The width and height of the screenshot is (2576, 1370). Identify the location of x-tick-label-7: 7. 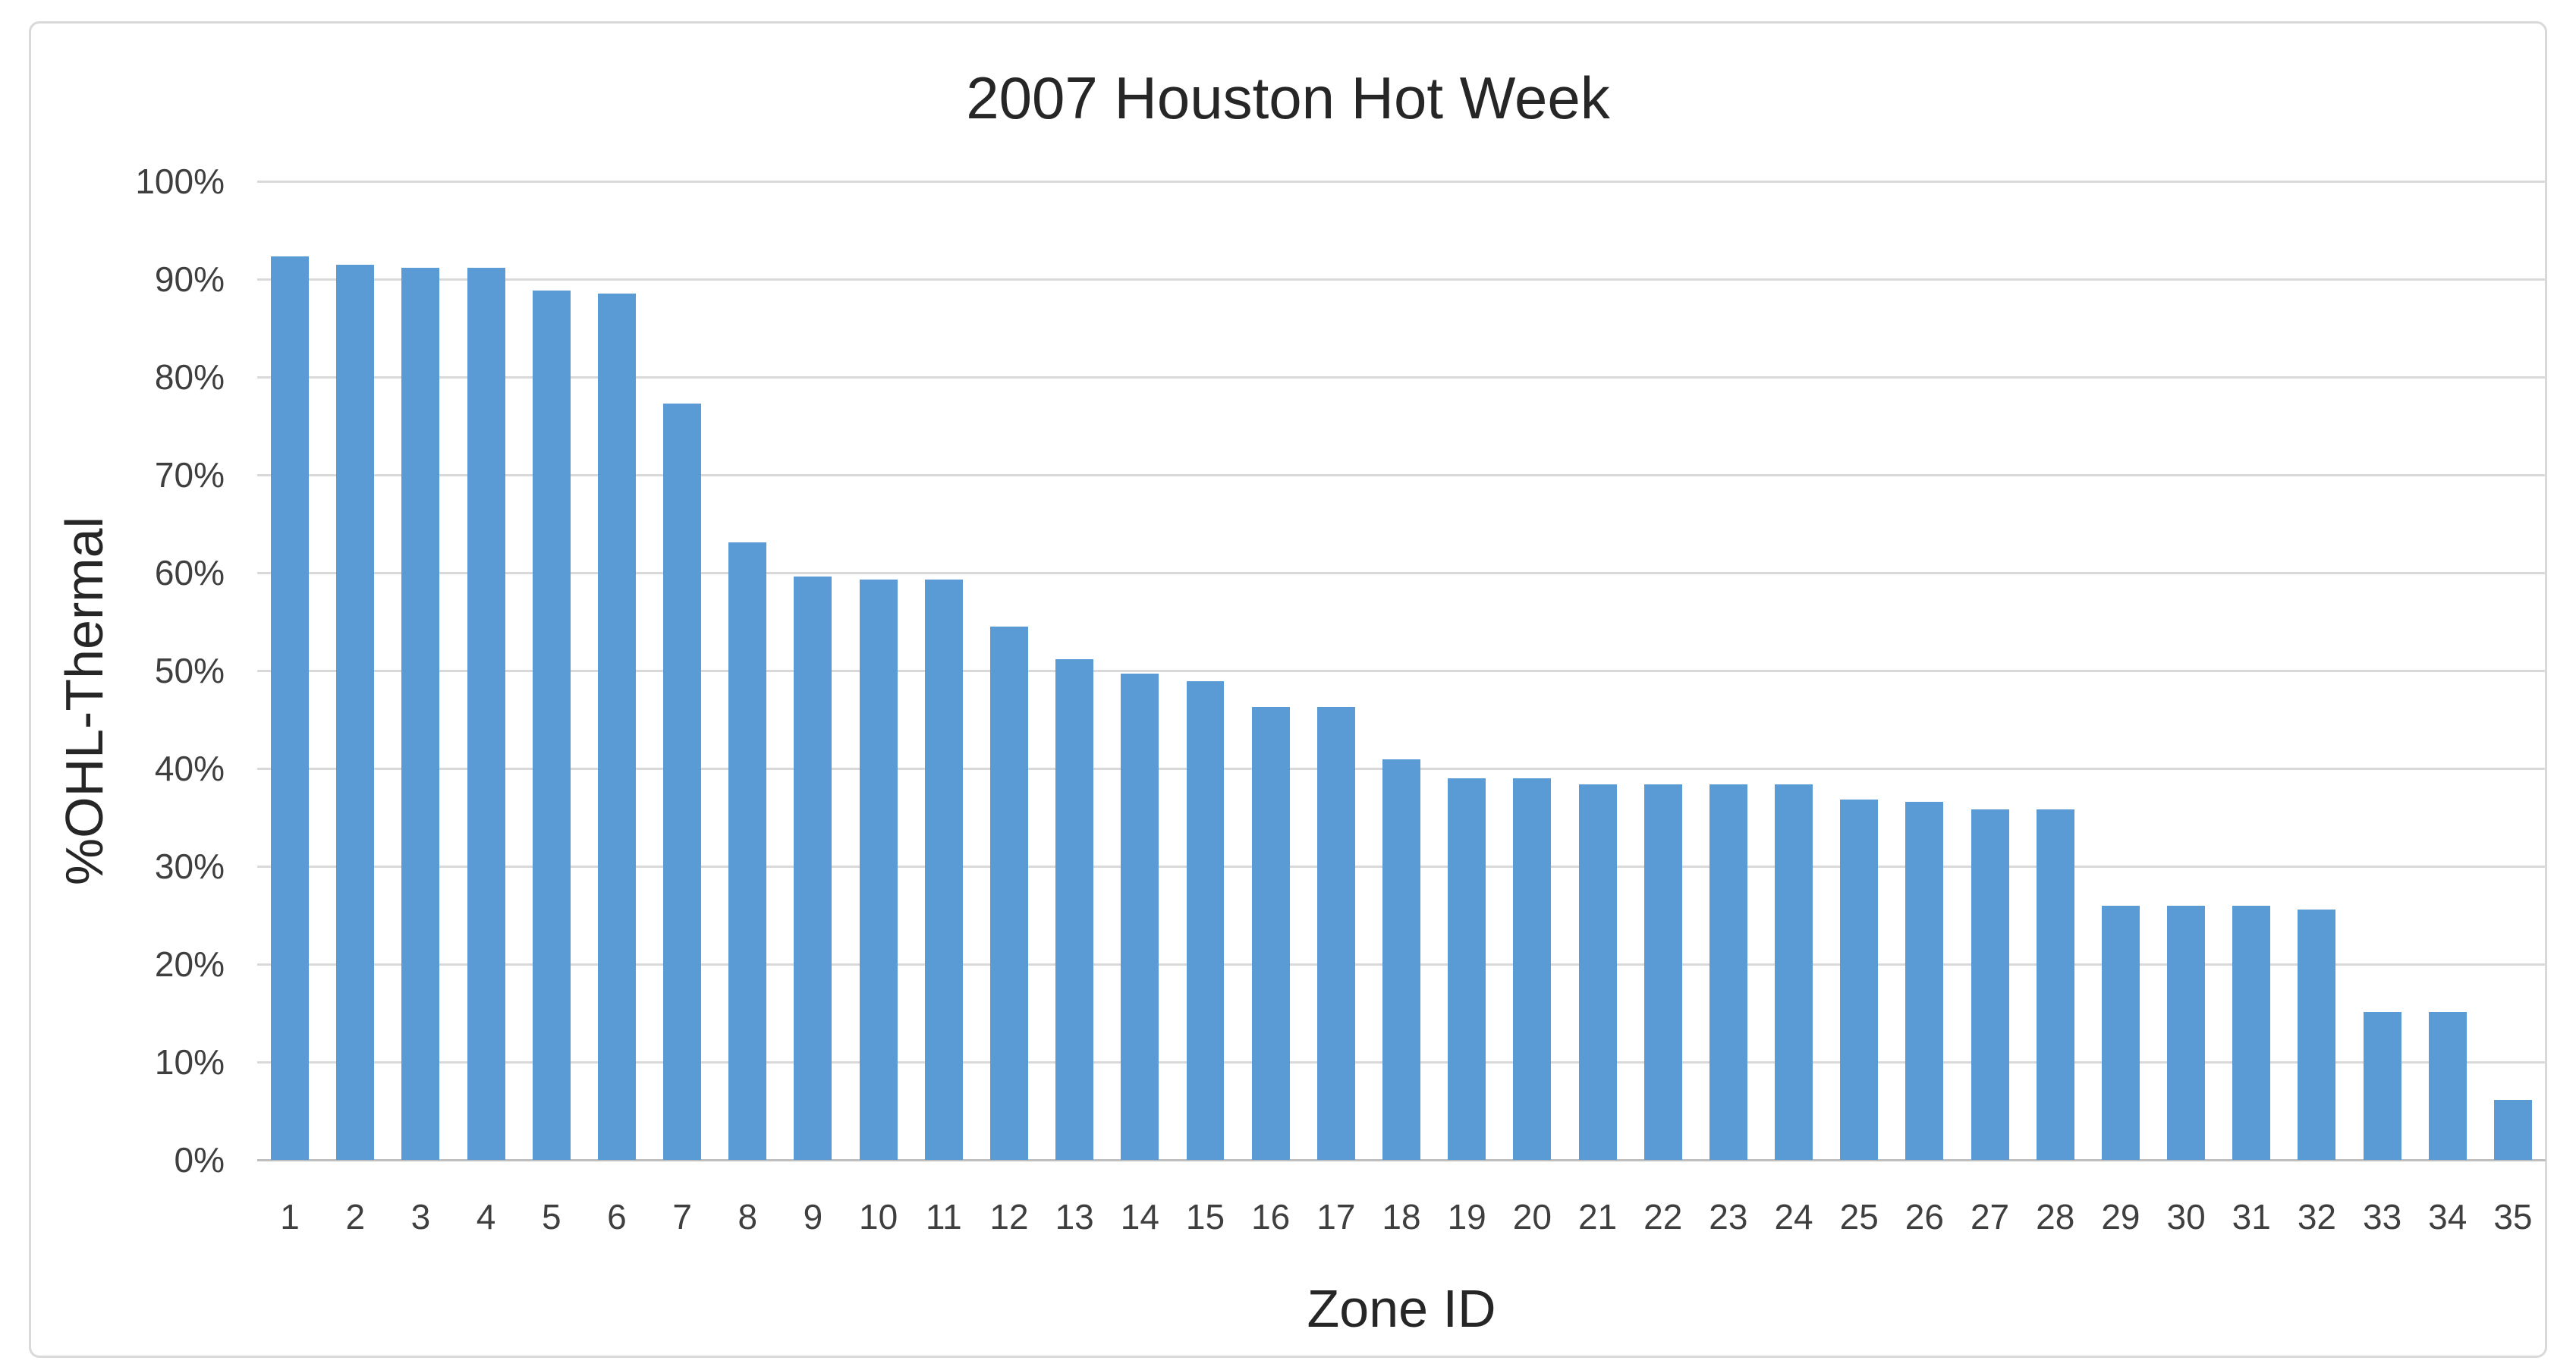
(682, 1216).